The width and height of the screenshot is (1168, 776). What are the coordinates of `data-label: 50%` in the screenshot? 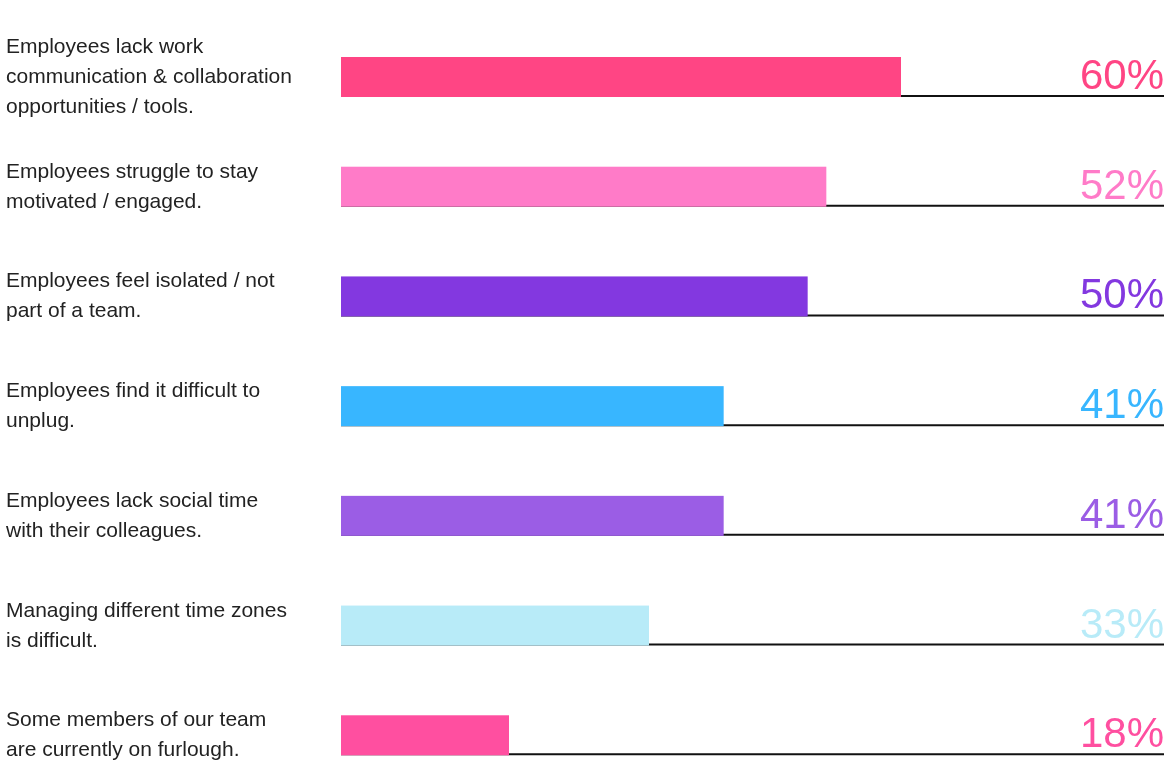 It's located at (1121, 294).